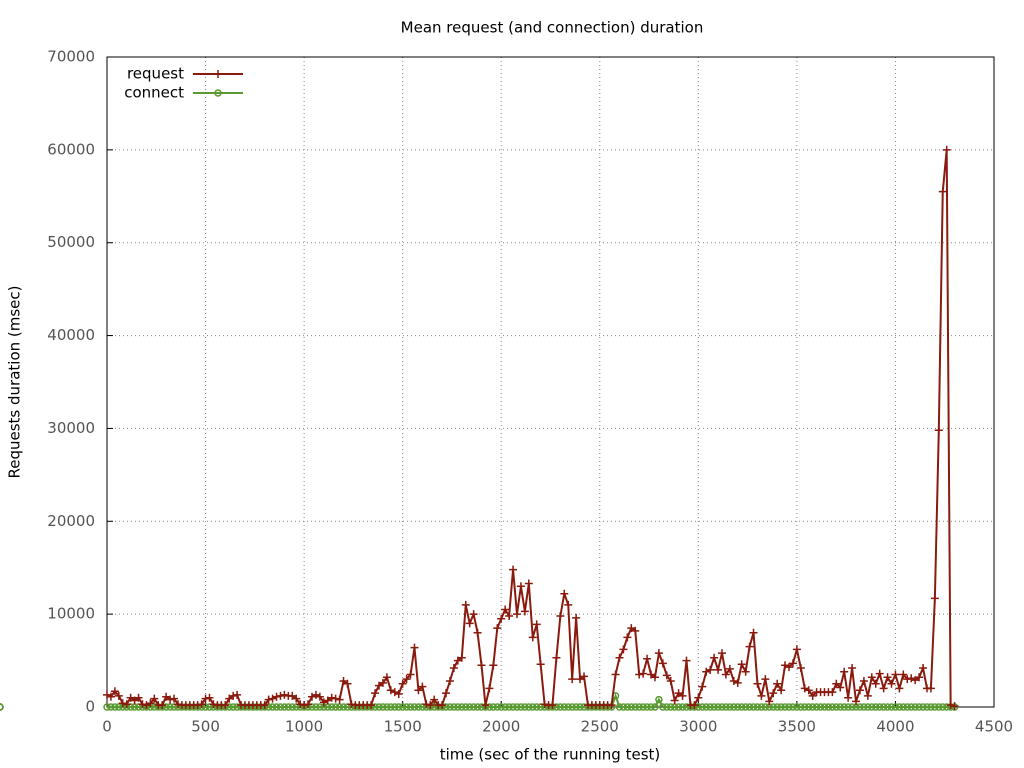 The image size is (1024, 768). Describe the element at coordinates (71, 335) in the screenshot. I see `y-tick-label: 40000` at that location.